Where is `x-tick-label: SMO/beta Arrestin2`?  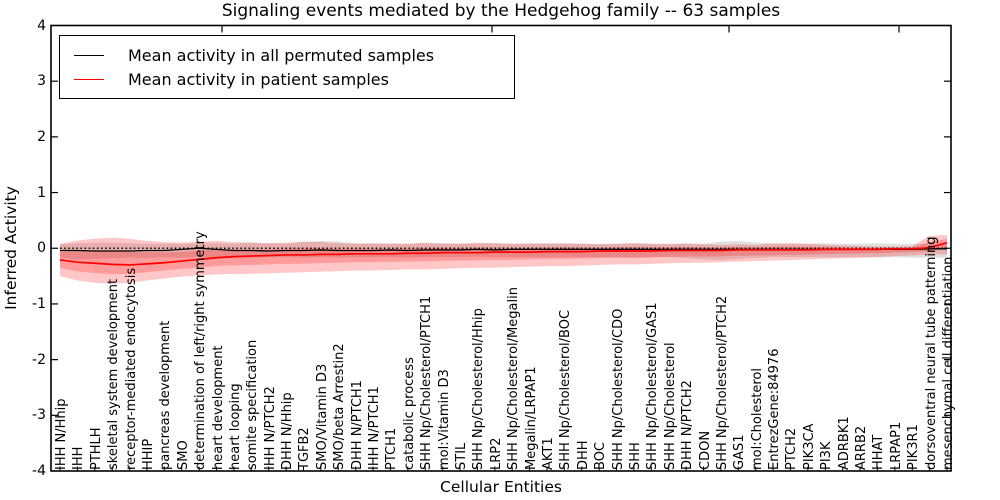 x-tick-label: SMO/beta Arrestin2 is located at coordinates (340, 406).